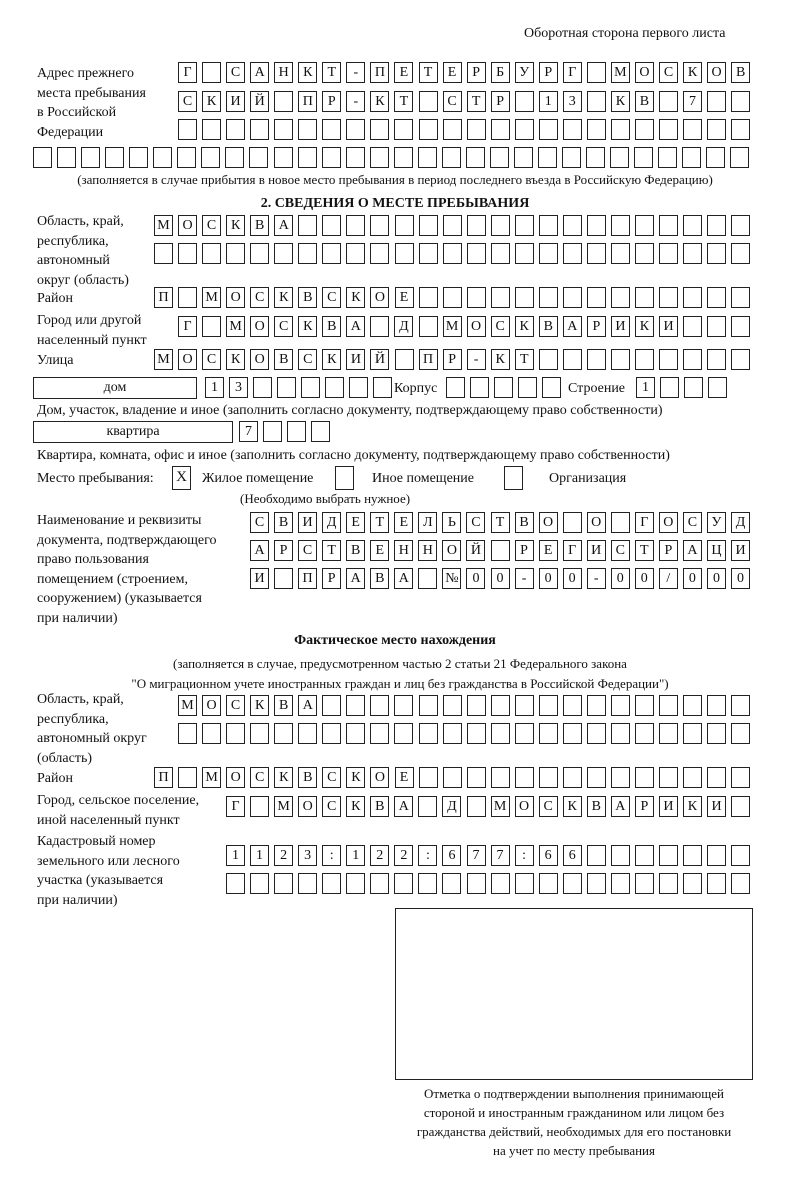  Describe the element at coordinates (476, 72) in the screenshot. I see `char-box: Р` at that location.